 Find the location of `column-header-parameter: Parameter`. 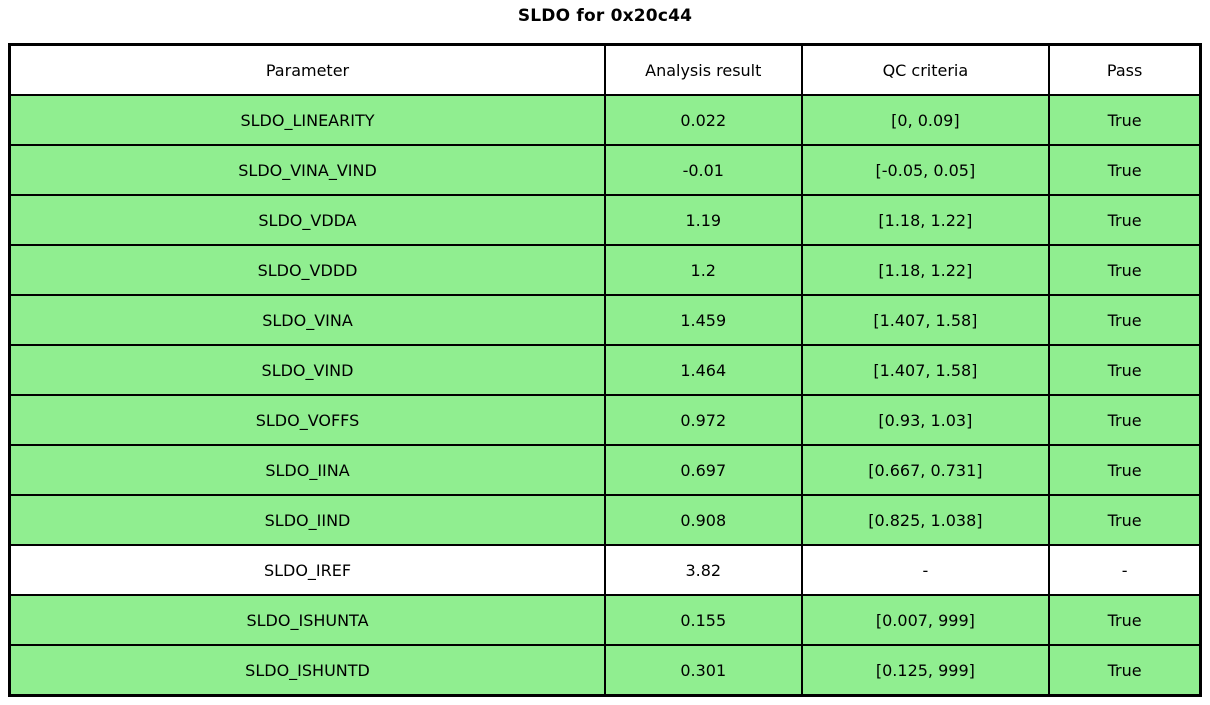

column-header-parameter: Parameter is located at coordinates (307, 69).